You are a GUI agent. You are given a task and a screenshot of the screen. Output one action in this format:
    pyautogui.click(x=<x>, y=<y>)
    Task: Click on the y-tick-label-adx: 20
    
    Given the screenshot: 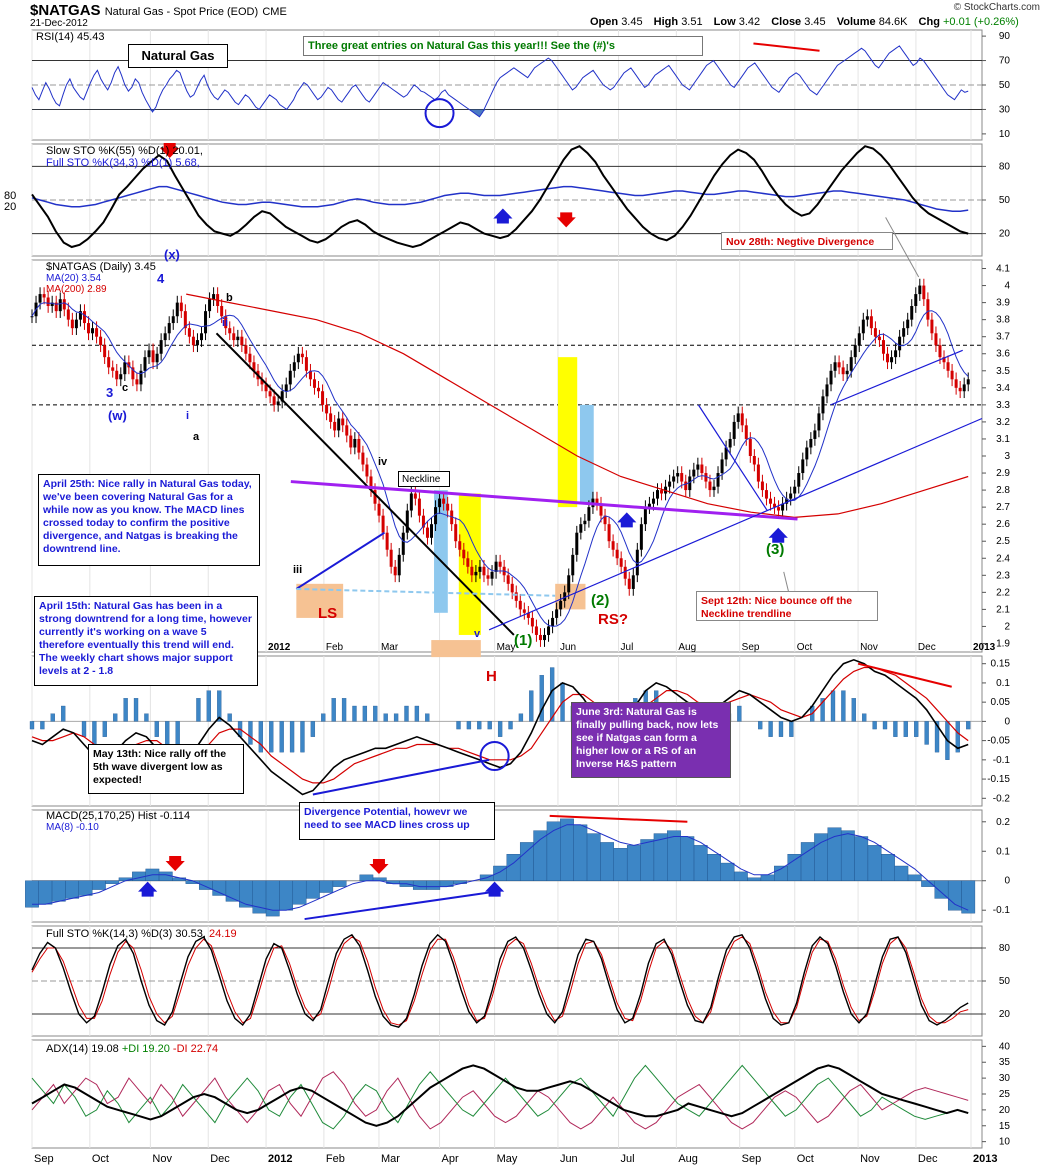 What is the action you would take?
    pyautogui.click(x=1005, y=1110)
    